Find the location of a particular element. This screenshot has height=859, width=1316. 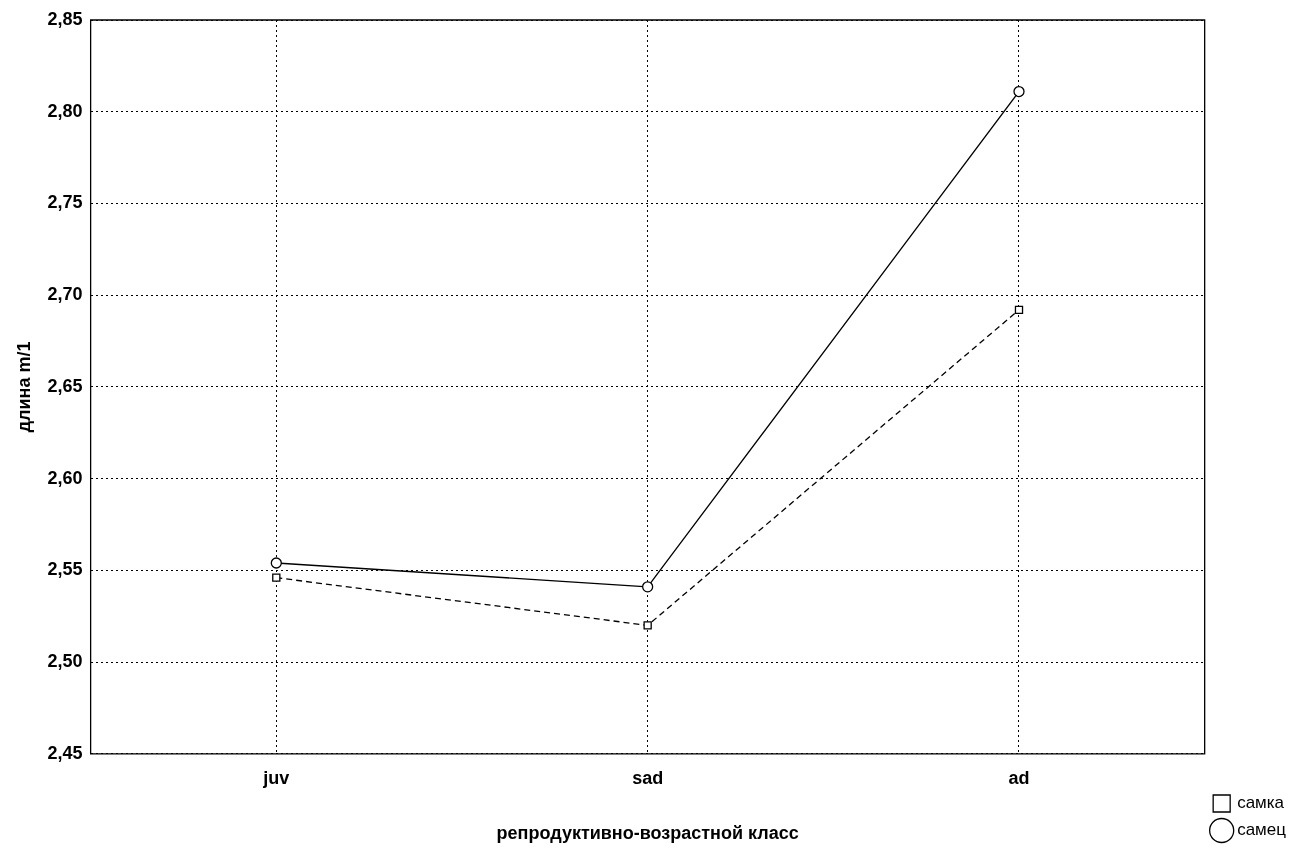

y-tick-label: 2,75 is located at coordinates (65, 202).